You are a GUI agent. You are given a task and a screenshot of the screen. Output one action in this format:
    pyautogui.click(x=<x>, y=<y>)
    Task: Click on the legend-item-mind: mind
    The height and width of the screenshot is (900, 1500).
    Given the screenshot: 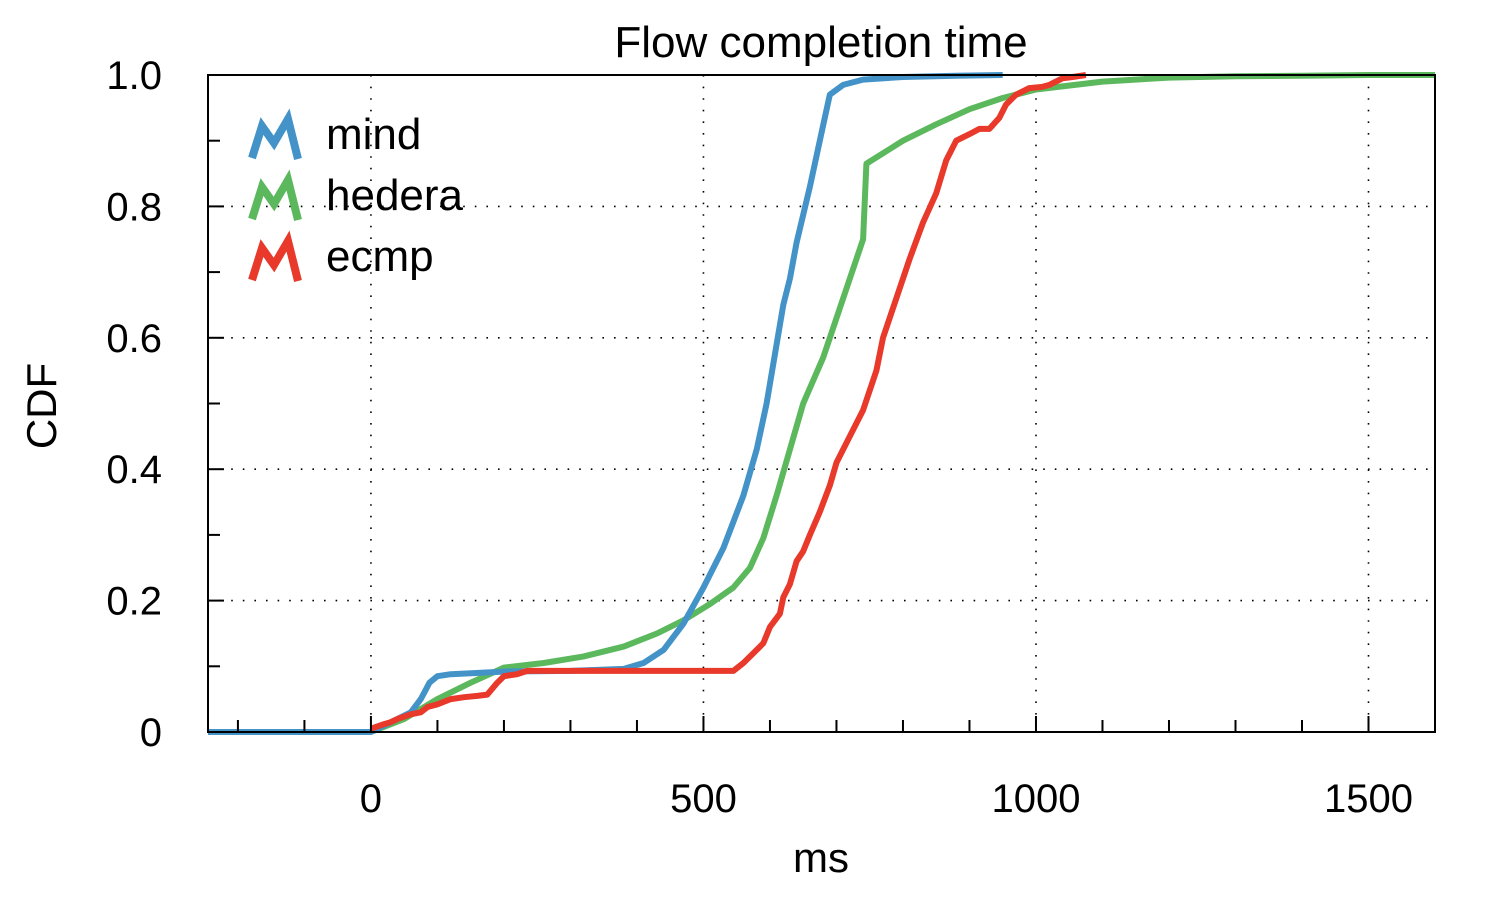 What is the action you would take?
    pyautogui.click(x=334, y=134)
    